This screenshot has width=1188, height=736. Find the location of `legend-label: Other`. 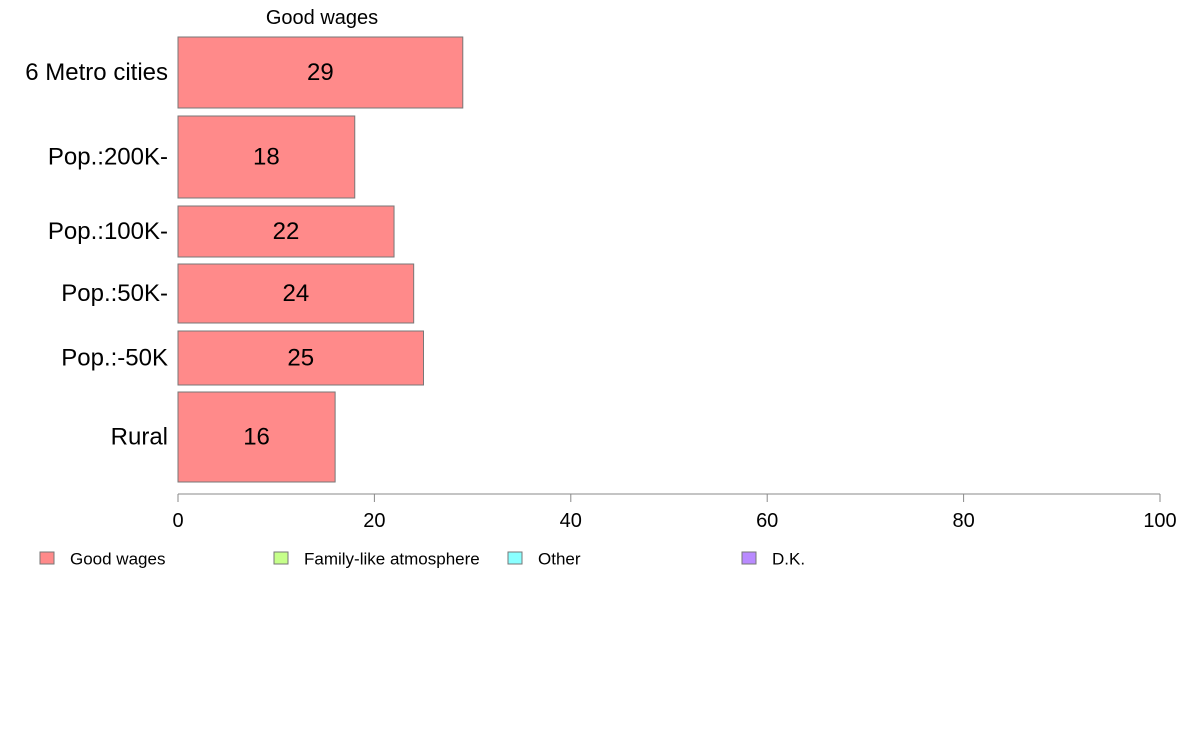

legend-label: Other is located at coordinates (559, 559).